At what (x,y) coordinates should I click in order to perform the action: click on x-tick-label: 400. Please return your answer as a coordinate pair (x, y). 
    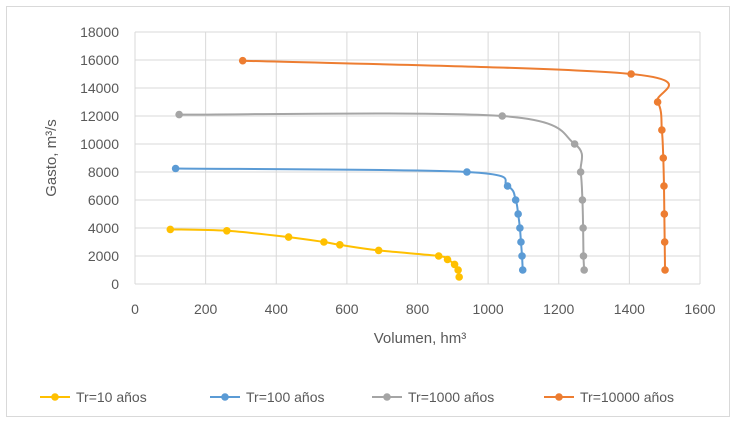
    Looking at the image, I should click on (277, 309).